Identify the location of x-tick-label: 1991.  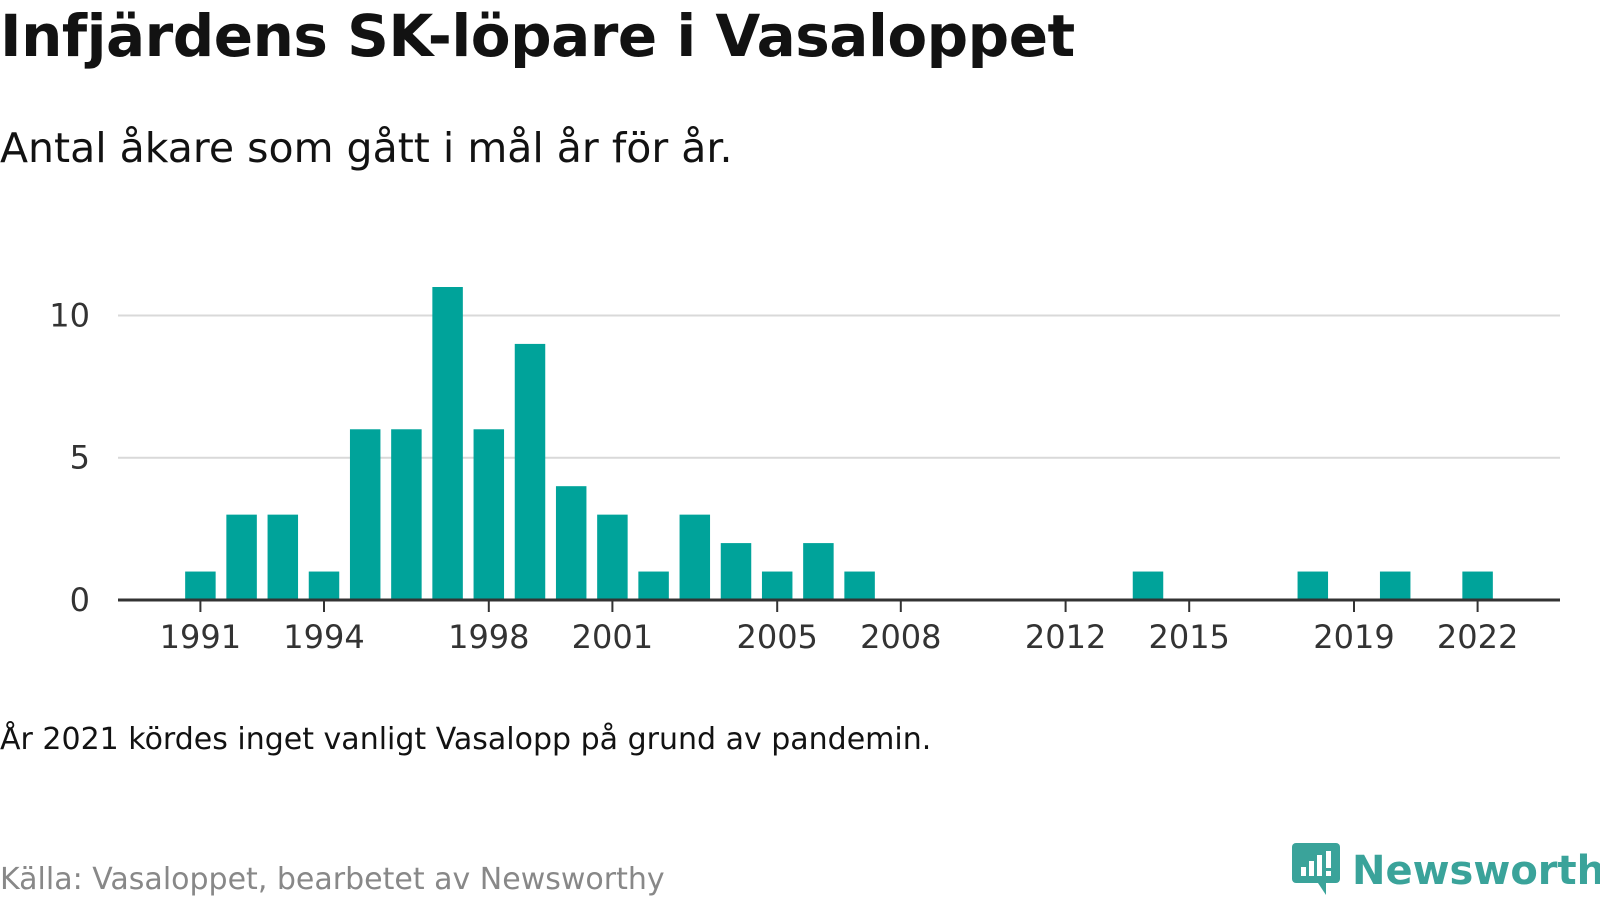
(200, 637).